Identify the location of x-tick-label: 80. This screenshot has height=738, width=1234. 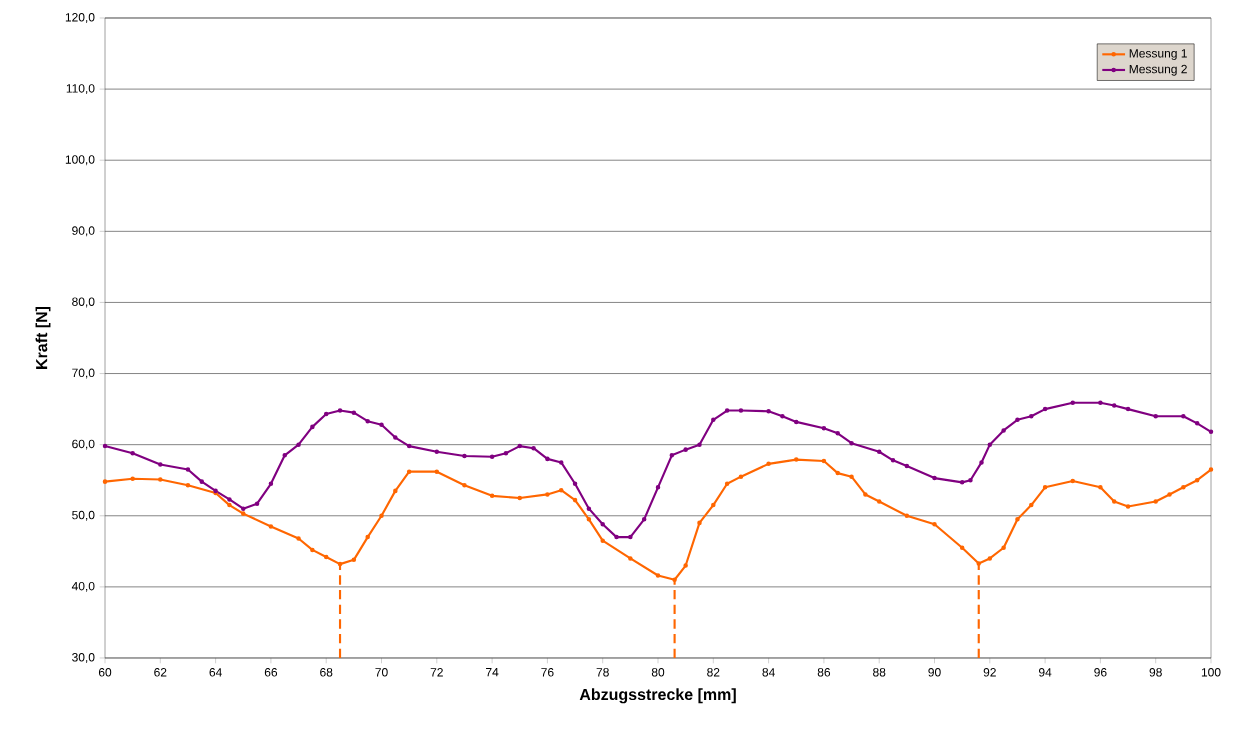
(658, 672).